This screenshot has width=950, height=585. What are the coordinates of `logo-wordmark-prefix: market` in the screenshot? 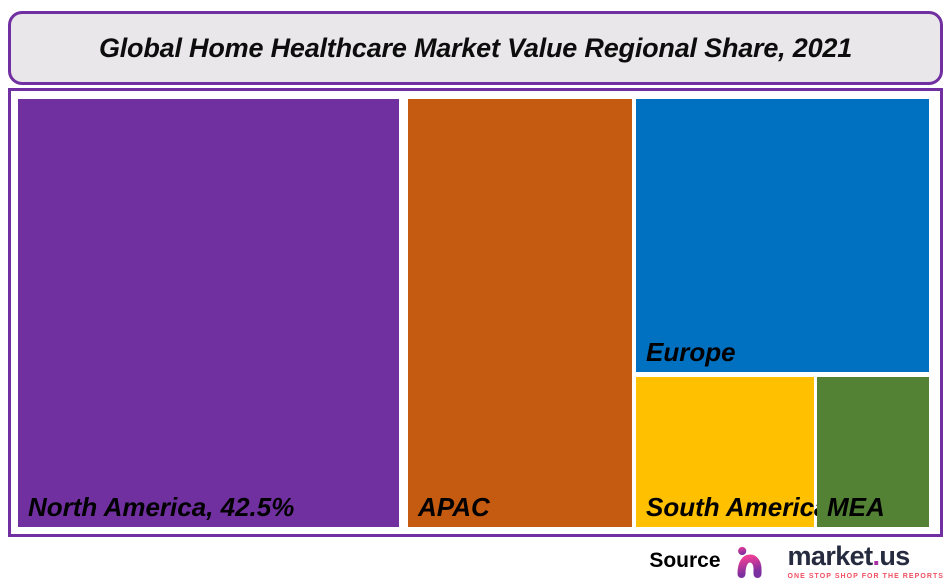 It's located at (830, 555).